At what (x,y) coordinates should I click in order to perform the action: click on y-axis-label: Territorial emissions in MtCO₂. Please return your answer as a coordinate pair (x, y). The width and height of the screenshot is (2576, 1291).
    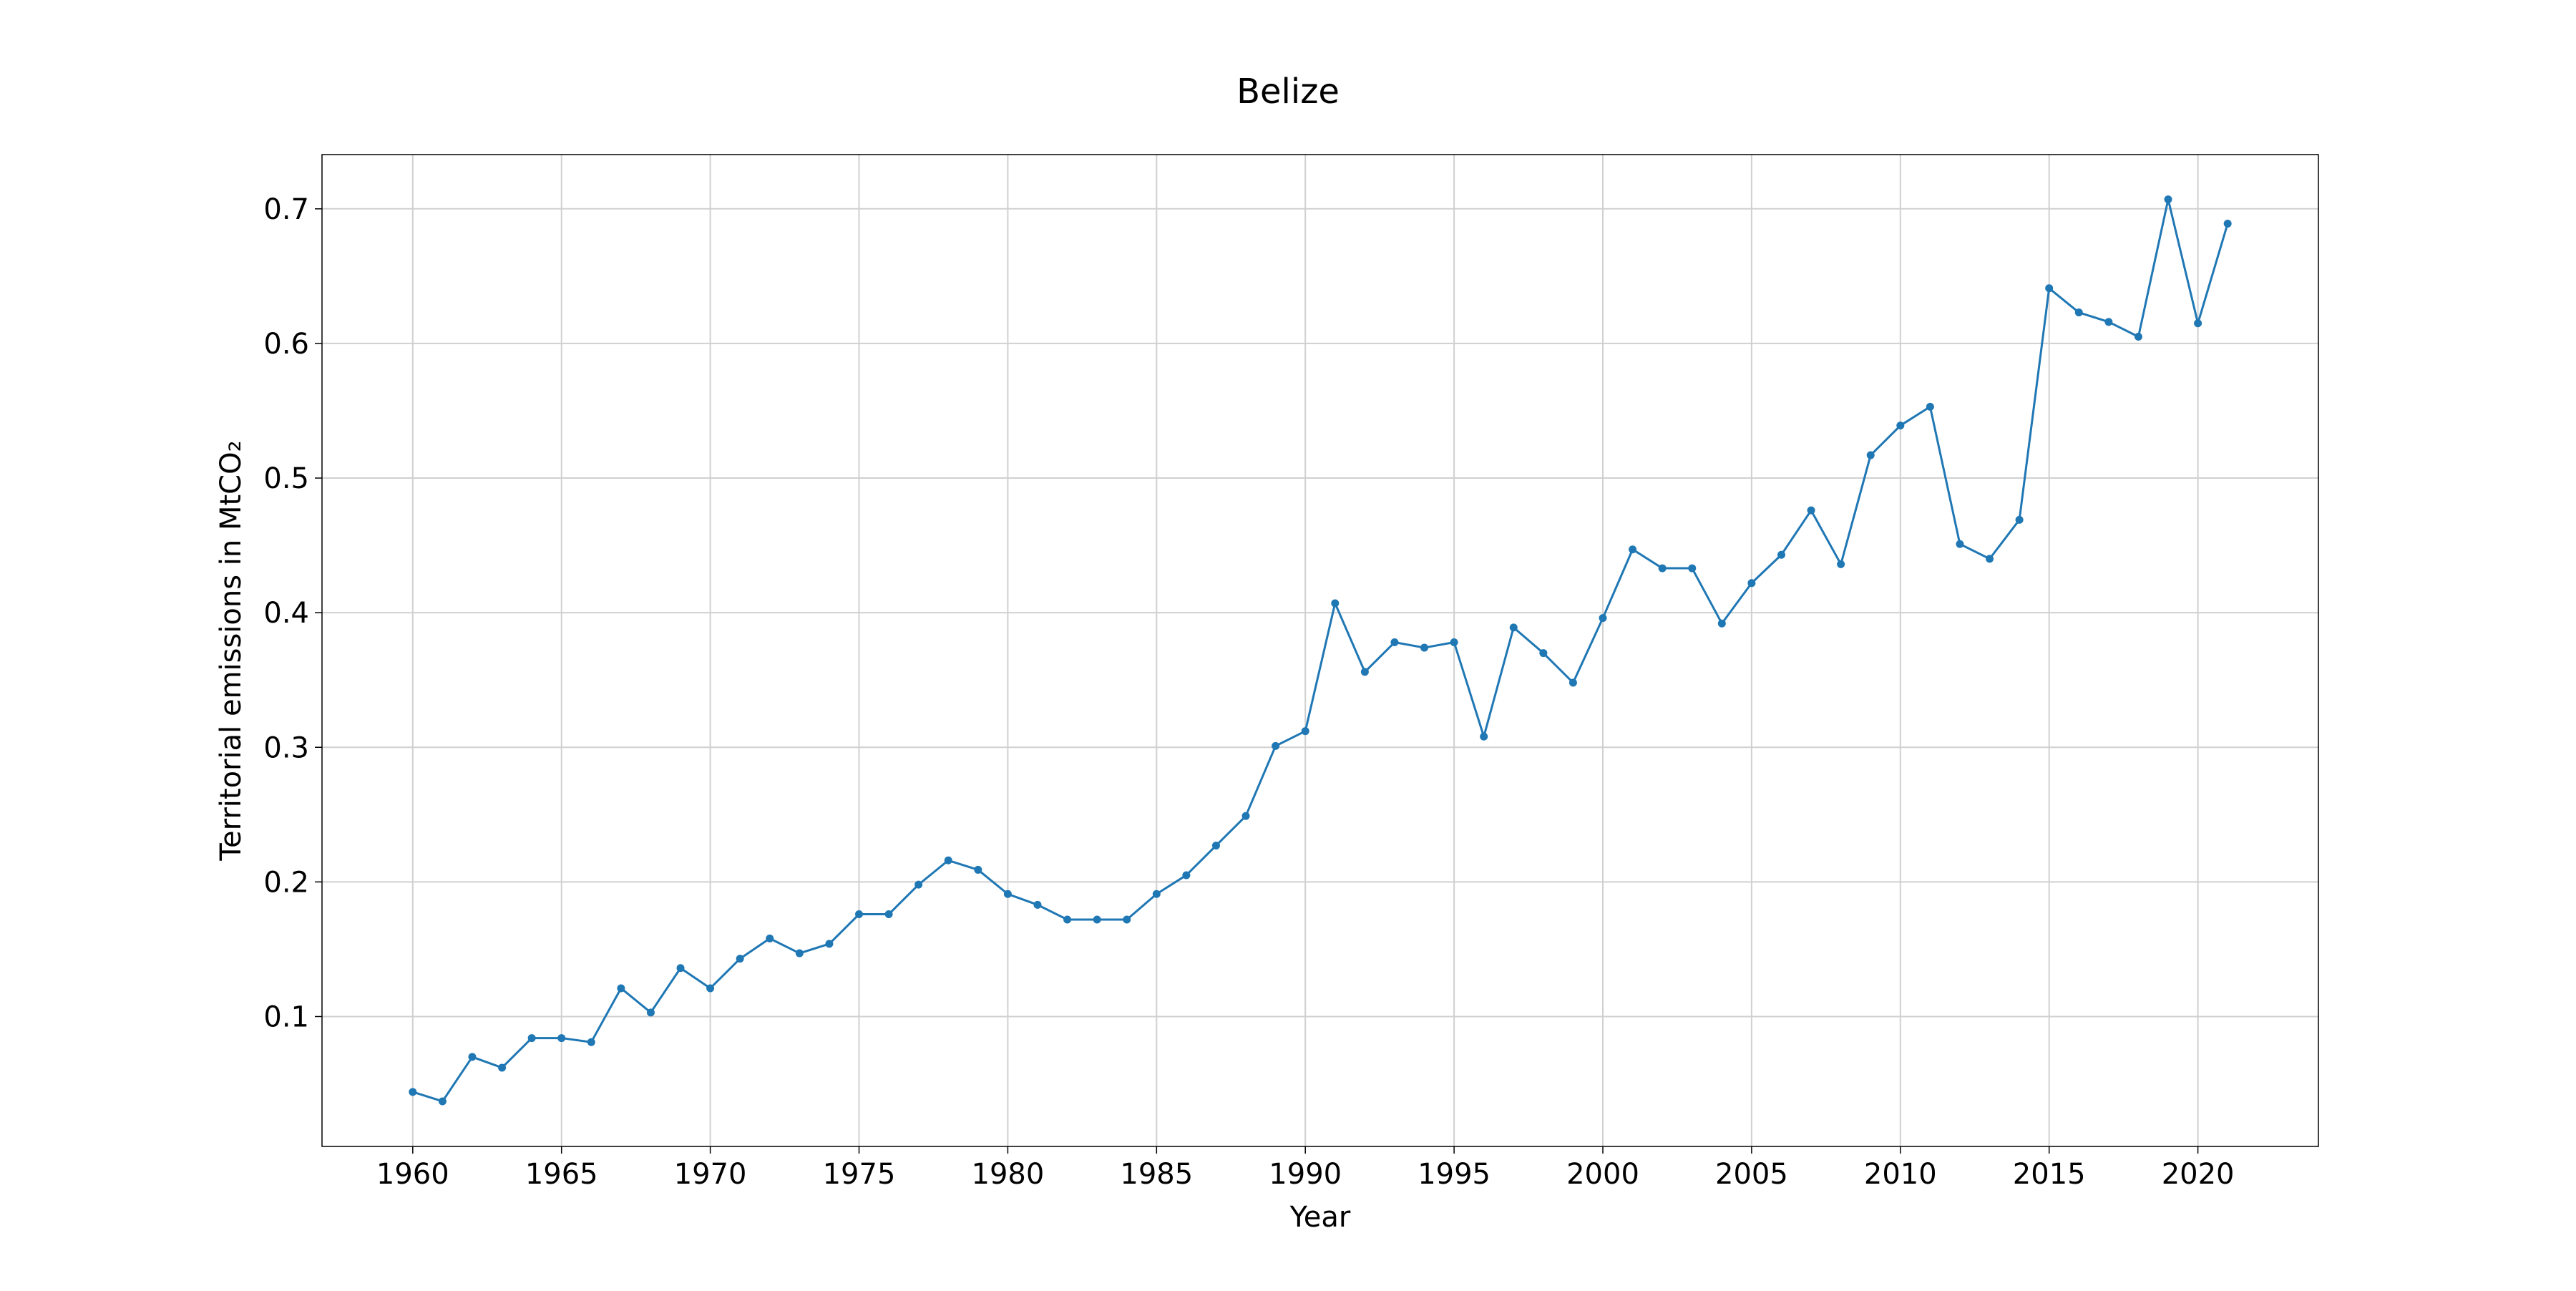
    Looking at the image, I should click on (231, 650).